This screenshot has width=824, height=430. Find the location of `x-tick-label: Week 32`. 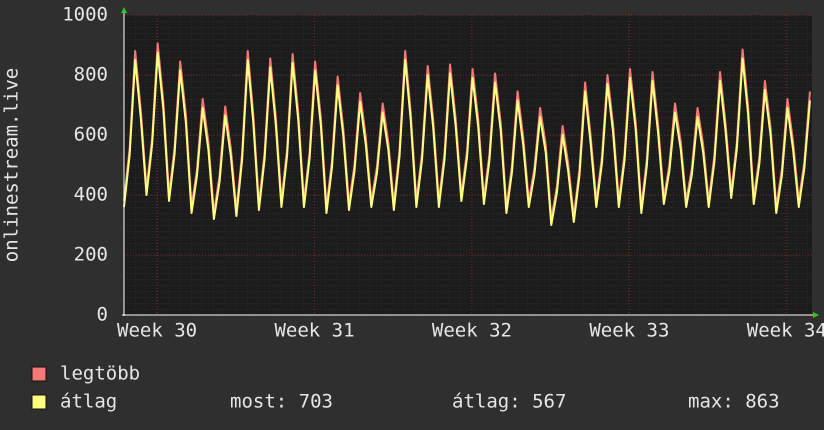

x-tick-label: Week 32 is located at coordinates (472, 331).